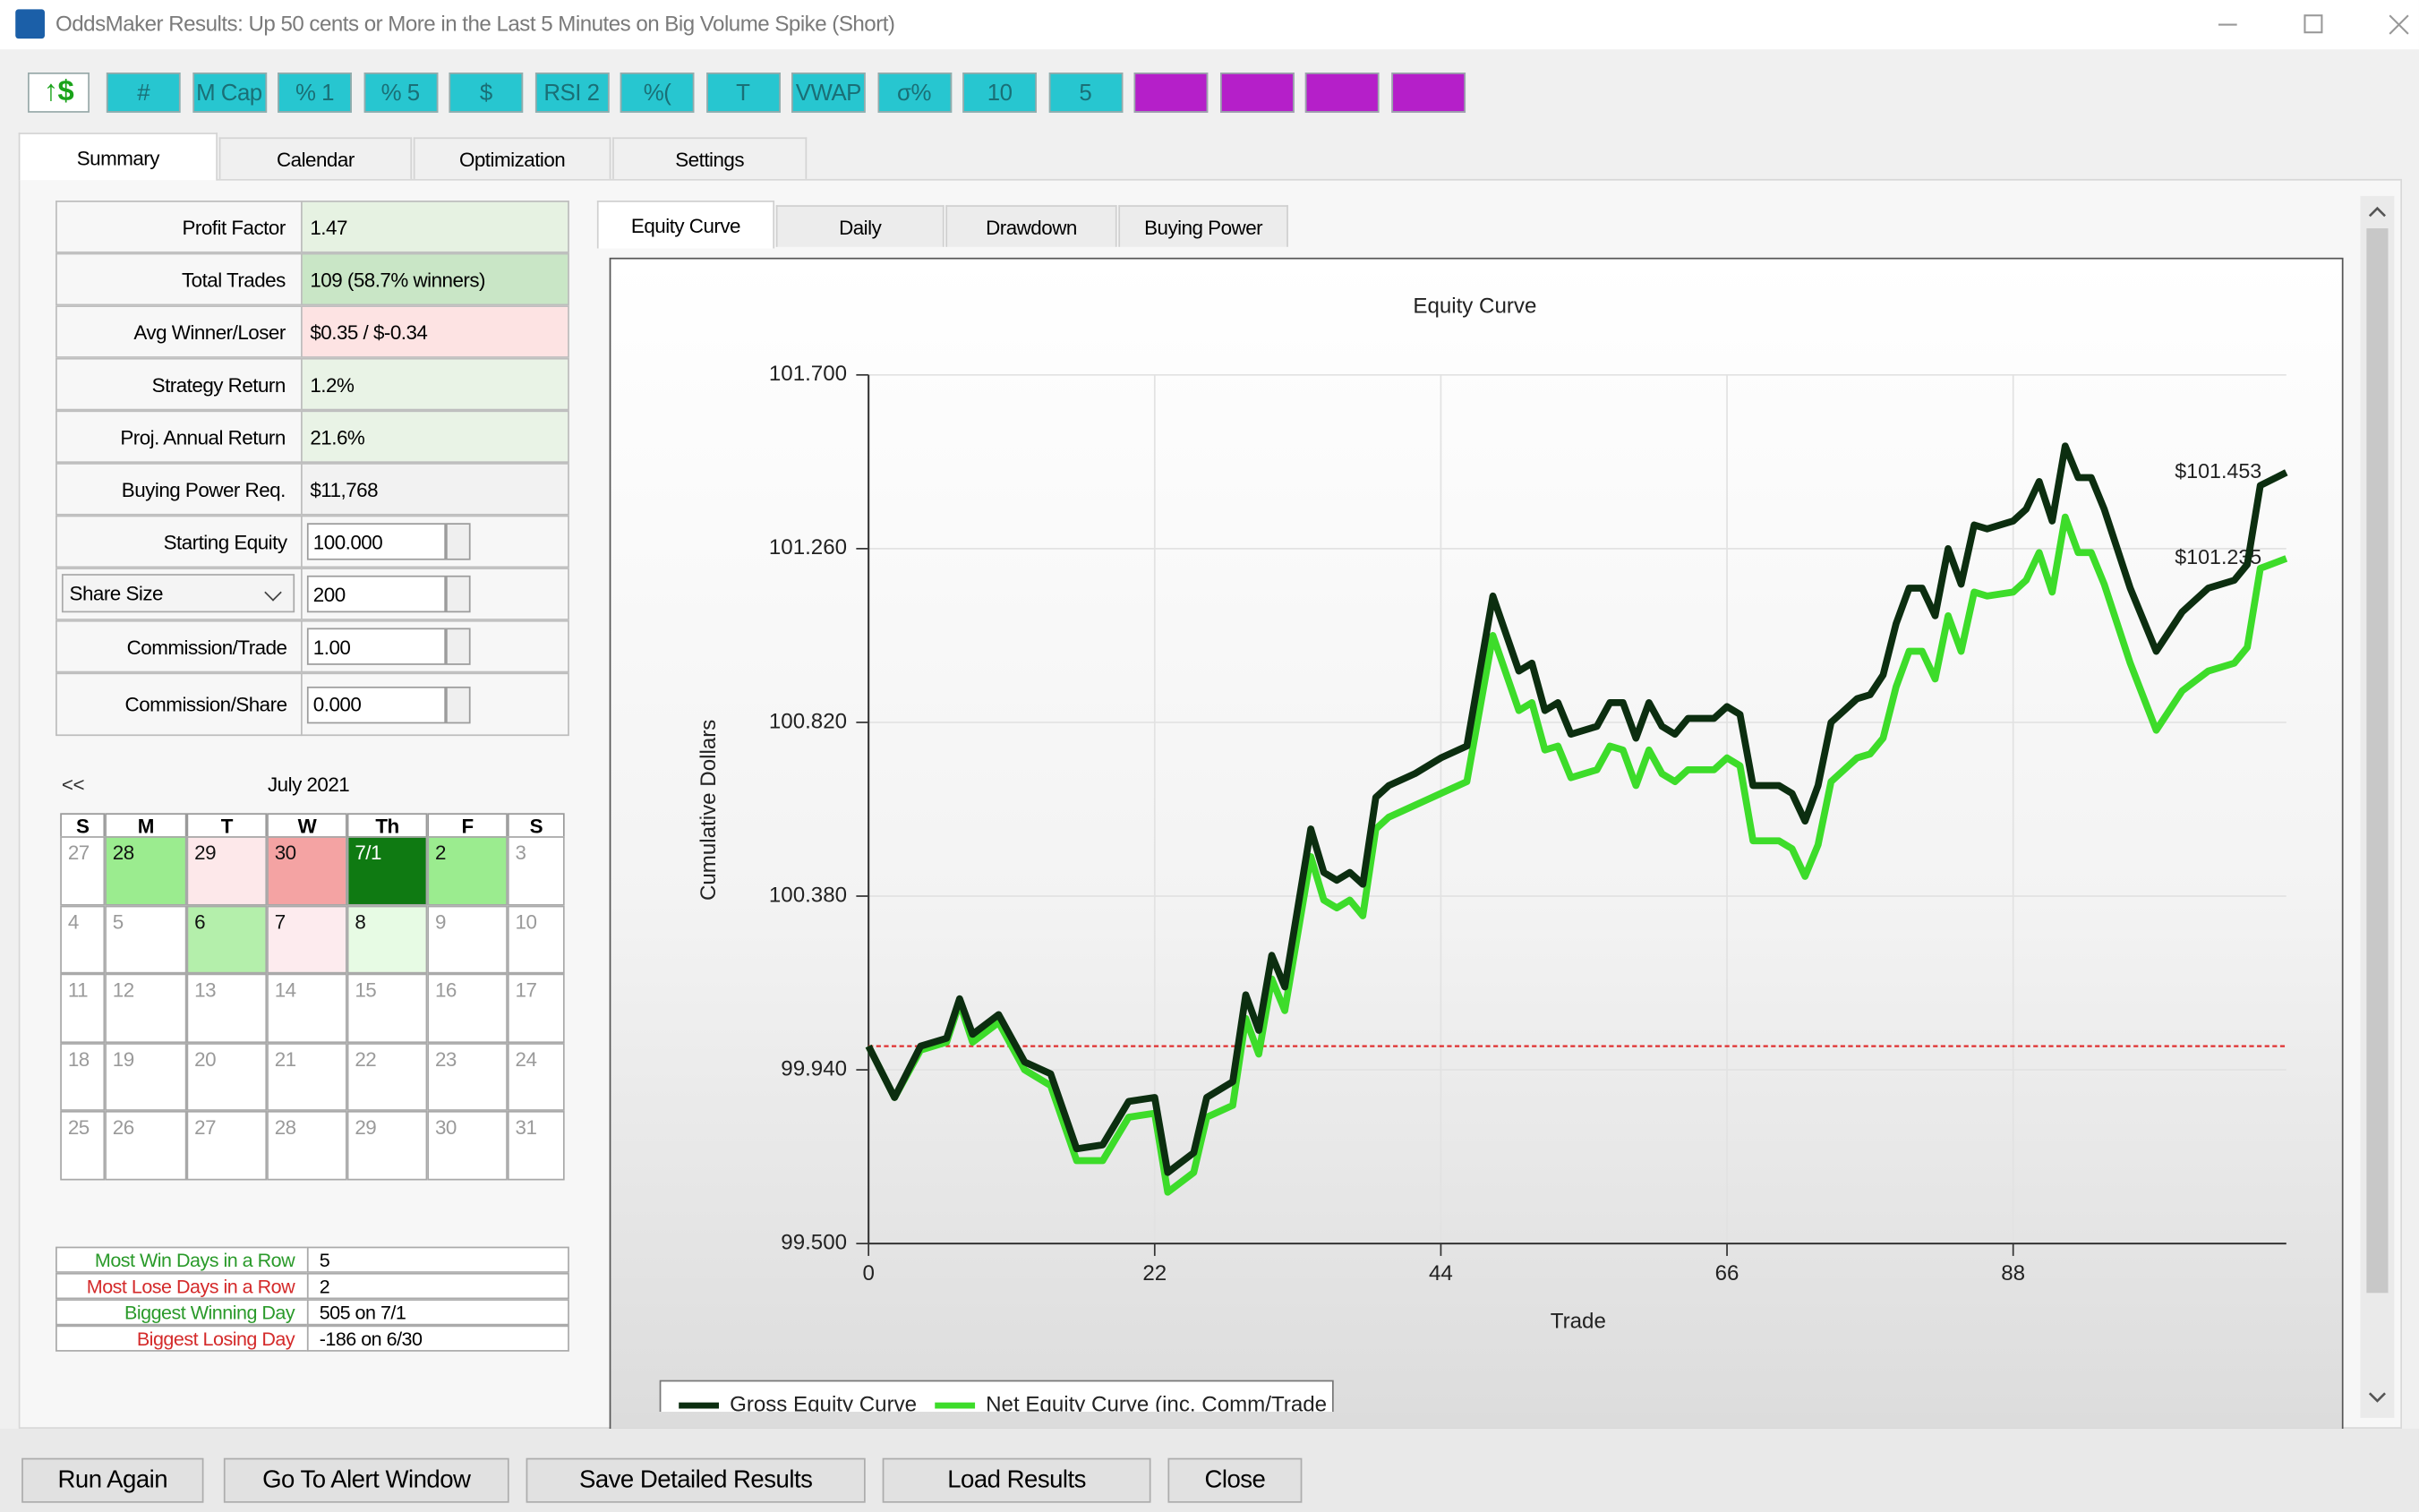 The image size is (2419, 1512). What do you see at coordinates (486, 93) in the screenshot?
I see `toolbar-button: $` at bounding box center [486, 93].